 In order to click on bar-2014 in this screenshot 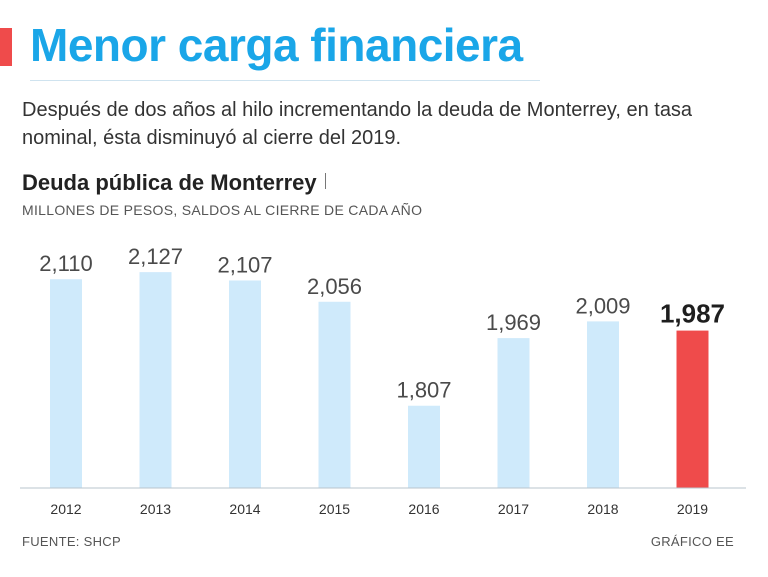, I will do `click(245, 384)`.